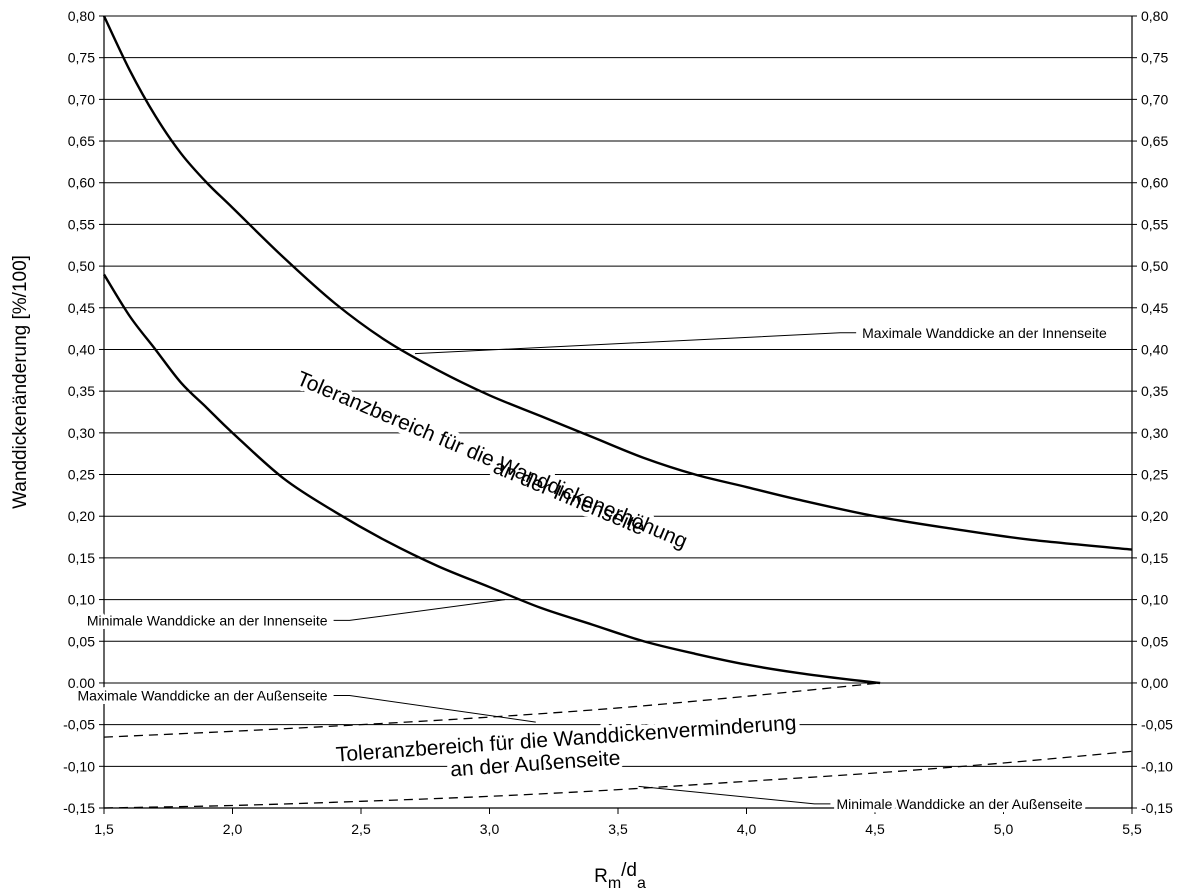  I want to click on x-axis-title-main: R, so click(601, 876).